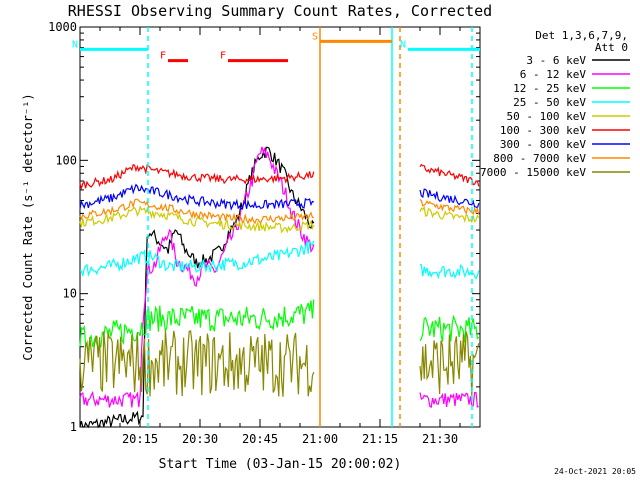  Describe the element at coordinates (549, 88) in the screenshot. I see `legend-entry-label: 12 - 25 keV` at that location.